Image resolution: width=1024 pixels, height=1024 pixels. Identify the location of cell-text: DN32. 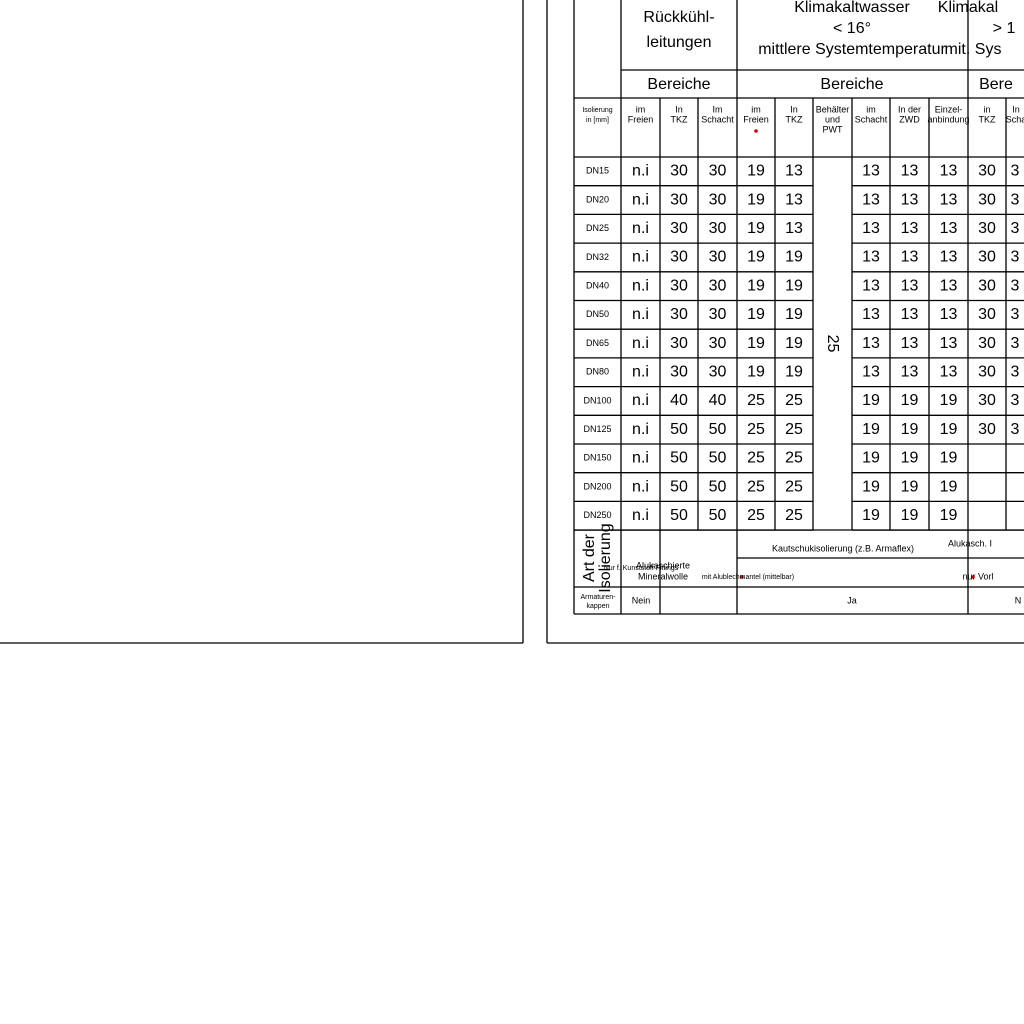
(597, 257).